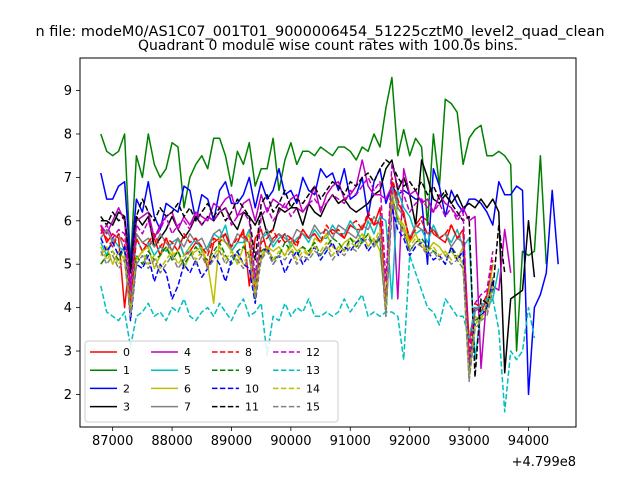  What do you see at coordinates (252, 407) in the screenshot?
I see `legend-label-11: 11` at bounding box center [252, 407].